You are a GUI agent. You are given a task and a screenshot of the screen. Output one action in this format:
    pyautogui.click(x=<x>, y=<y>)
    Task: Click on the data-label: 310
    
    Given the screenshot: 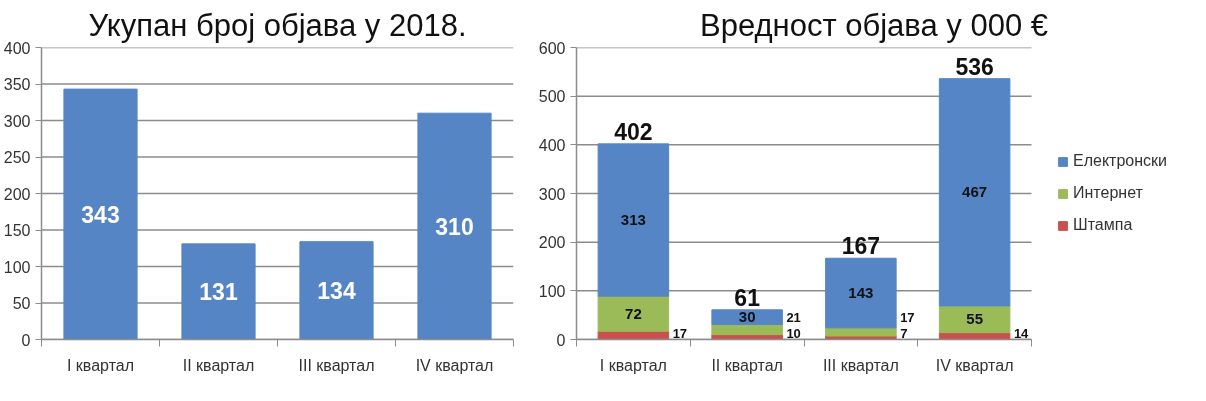 What is the action you would take?
    pyautogui.click(x=454, y=226)
    